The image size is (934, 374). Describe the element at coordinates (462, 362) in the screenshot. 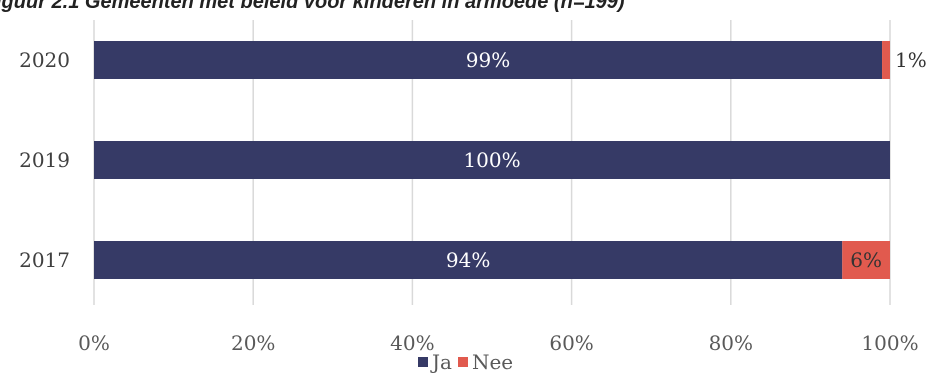

I see `legend-swatch-nee` at that location.